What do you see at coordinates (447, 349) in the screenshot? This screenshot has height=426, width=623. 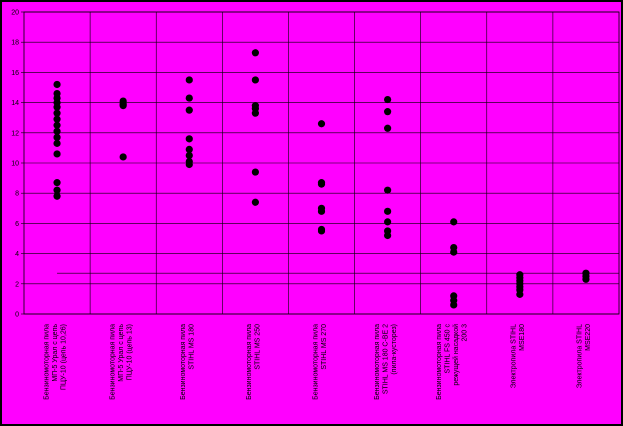 I see `x-category-label-line: STIHL FS 450 с` at bounding box center [447, 349].